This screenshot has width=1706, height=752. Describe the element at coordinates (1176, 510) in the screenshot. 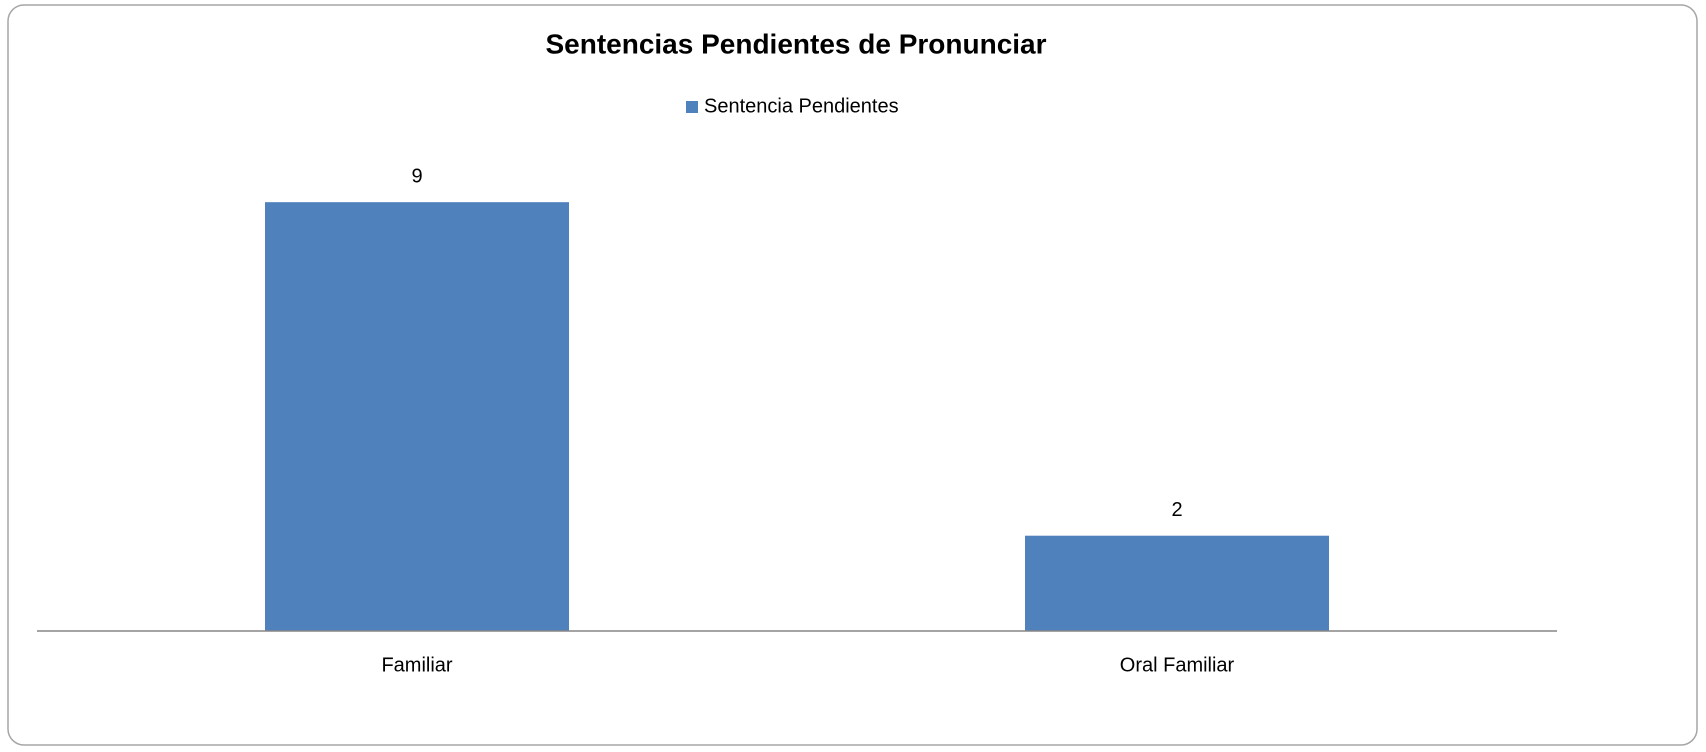

I see `data-label: 2` at that location.